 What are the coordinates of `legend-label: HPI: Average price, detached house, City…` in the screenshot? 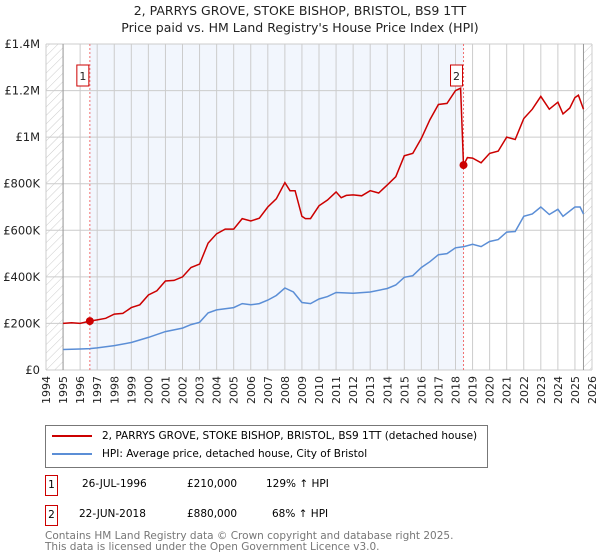 It's located at (235, 454).